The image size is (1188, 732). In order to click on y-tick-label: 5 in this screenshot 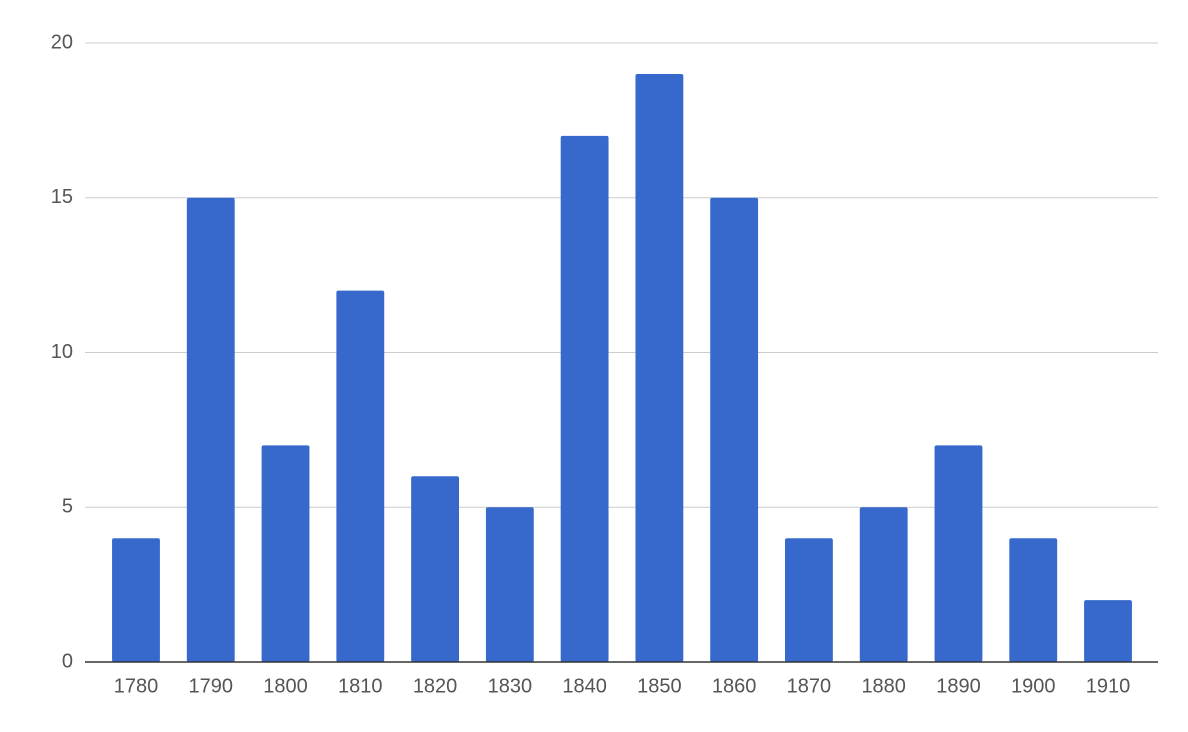, I will do `click(67, 507)`.